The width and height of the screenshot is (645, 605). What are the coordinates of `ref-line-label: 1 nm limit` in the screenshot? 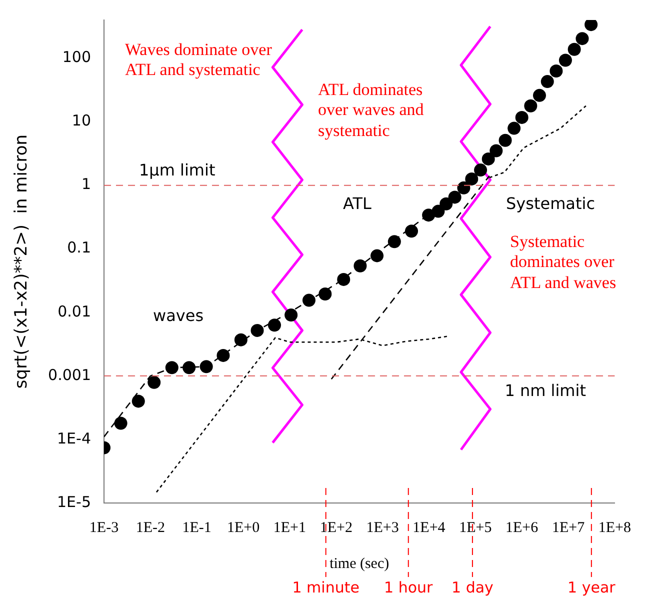 It's located at (545, 390).